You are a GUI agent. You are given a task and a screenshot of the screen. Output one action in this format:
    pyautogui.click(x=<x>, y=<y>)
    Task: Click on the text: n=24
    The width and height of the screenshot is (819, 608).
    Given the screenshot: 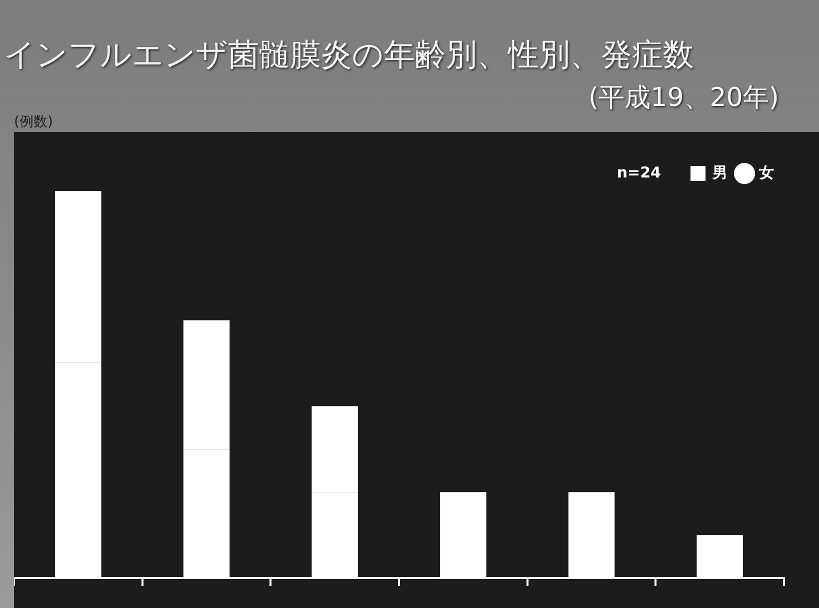 What is the action you would take?
    pyautogui.click(x=638, y=172)
    